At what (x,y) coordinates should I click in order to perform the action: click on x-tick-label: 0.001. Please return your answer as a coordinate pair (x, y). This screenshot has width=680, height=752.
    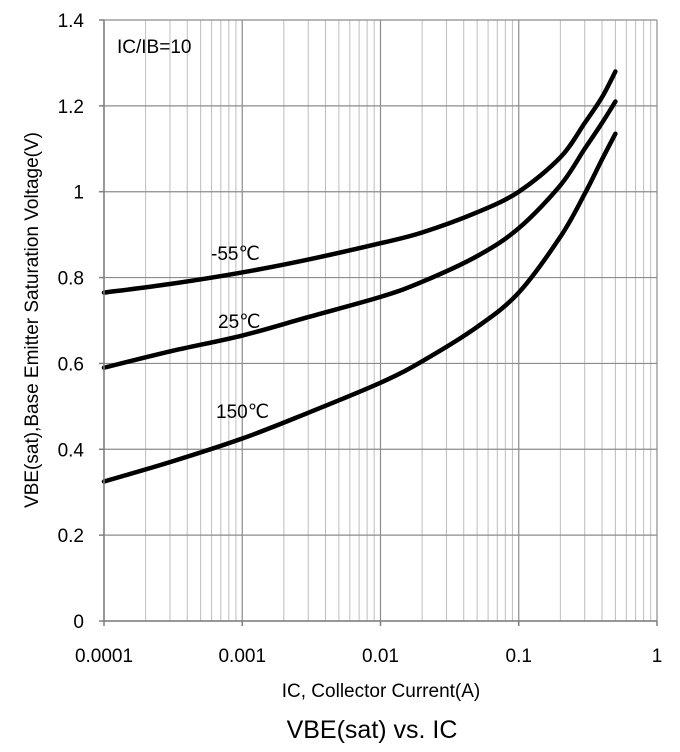
    Looking at the image, I should click on (242, 656).